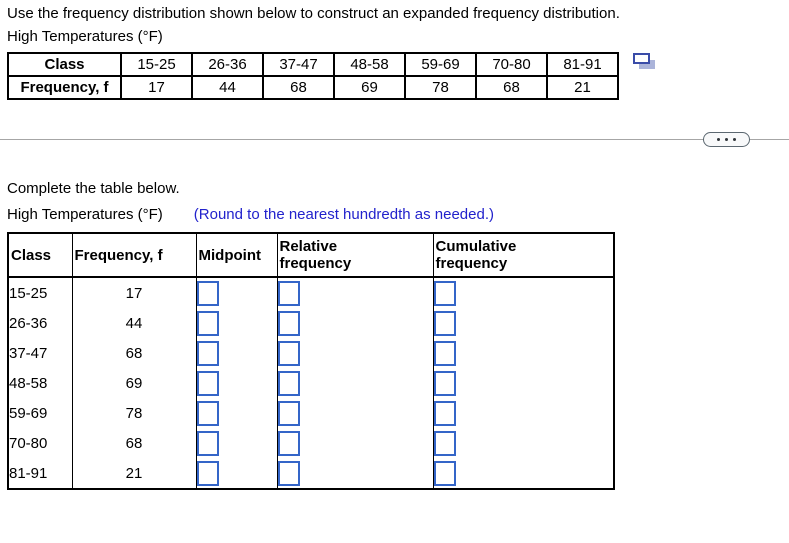 The width and height of the screenshot is (789, 543). What do you see at coordinates (511, 64) in the screenshot?
I see `class-cell: 70-80` at bounding box center [511, 64].